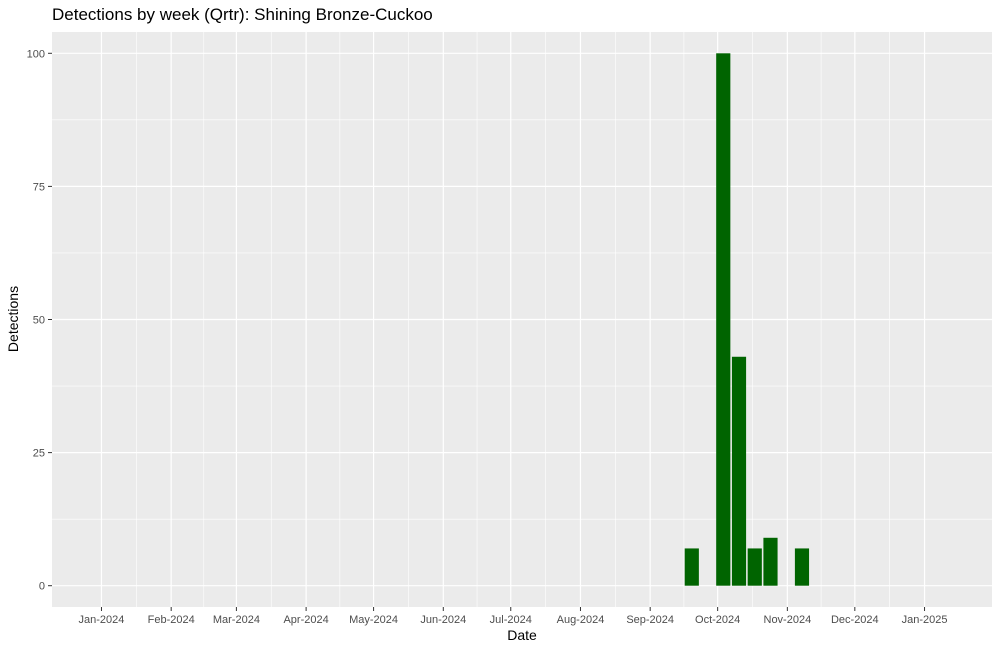  Describe the element at coordinates (581, 620) in the screenshot. I see `x-tick-label: Aug-2024` at that location.